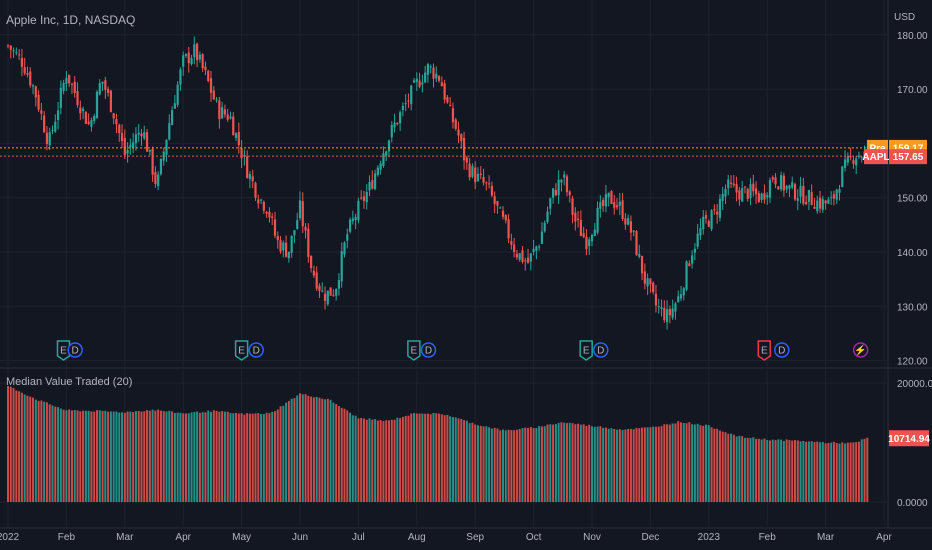  Describe the element at coordinates (908, 148) in the screenshot. I see `pre-value: 159.17` at that location.